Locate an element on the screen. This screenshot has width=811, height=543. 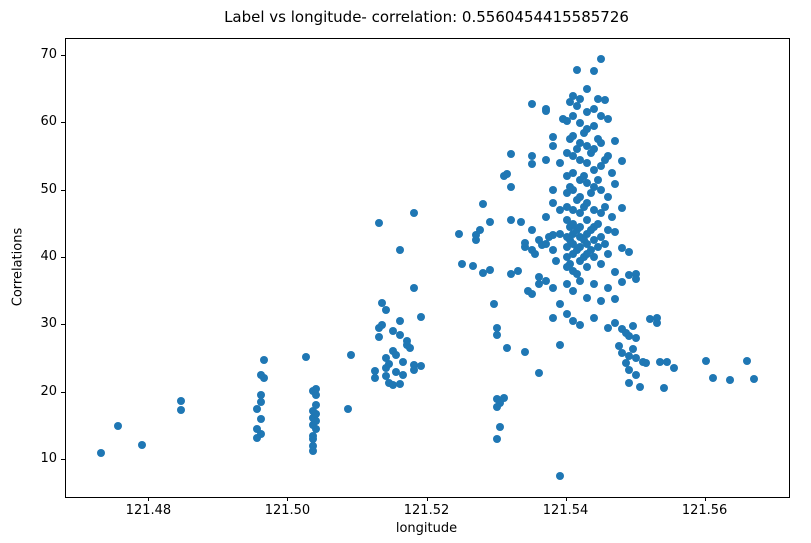
y-tick-label: 60 is located at coordinates (48, 122).